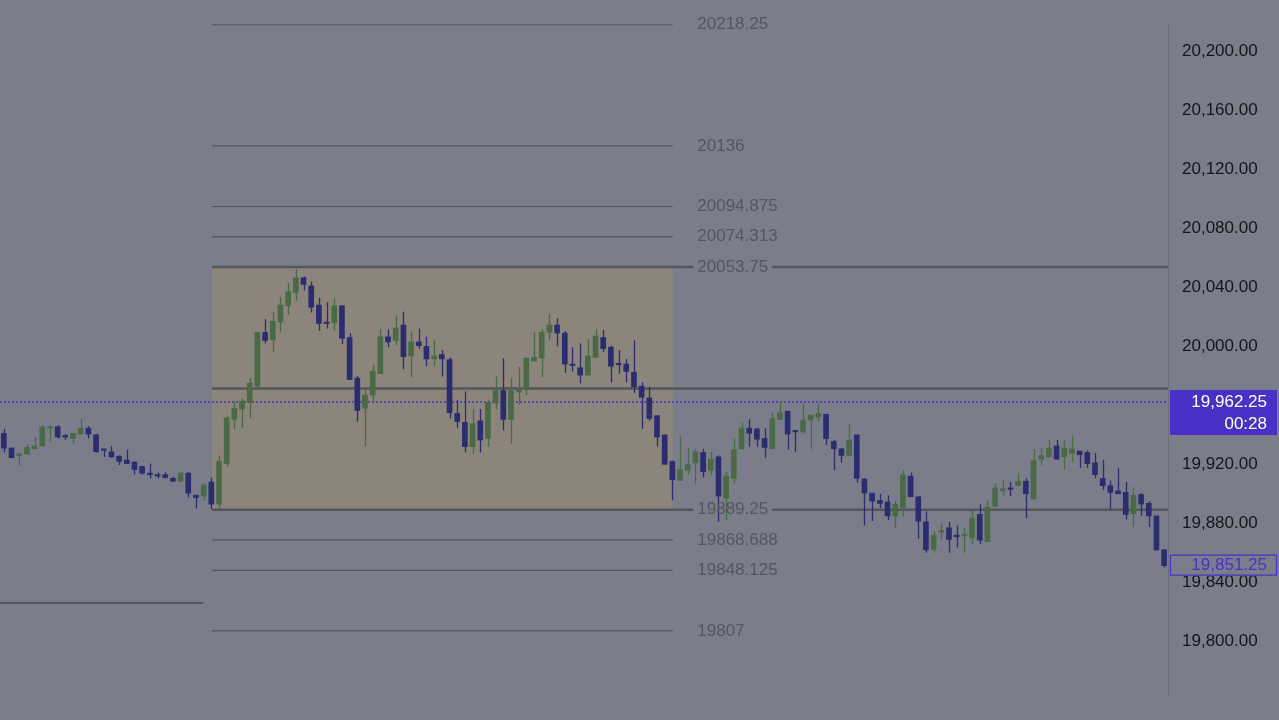  I want to click on y-tick-label: 20,080.00, so click(1220, 228).